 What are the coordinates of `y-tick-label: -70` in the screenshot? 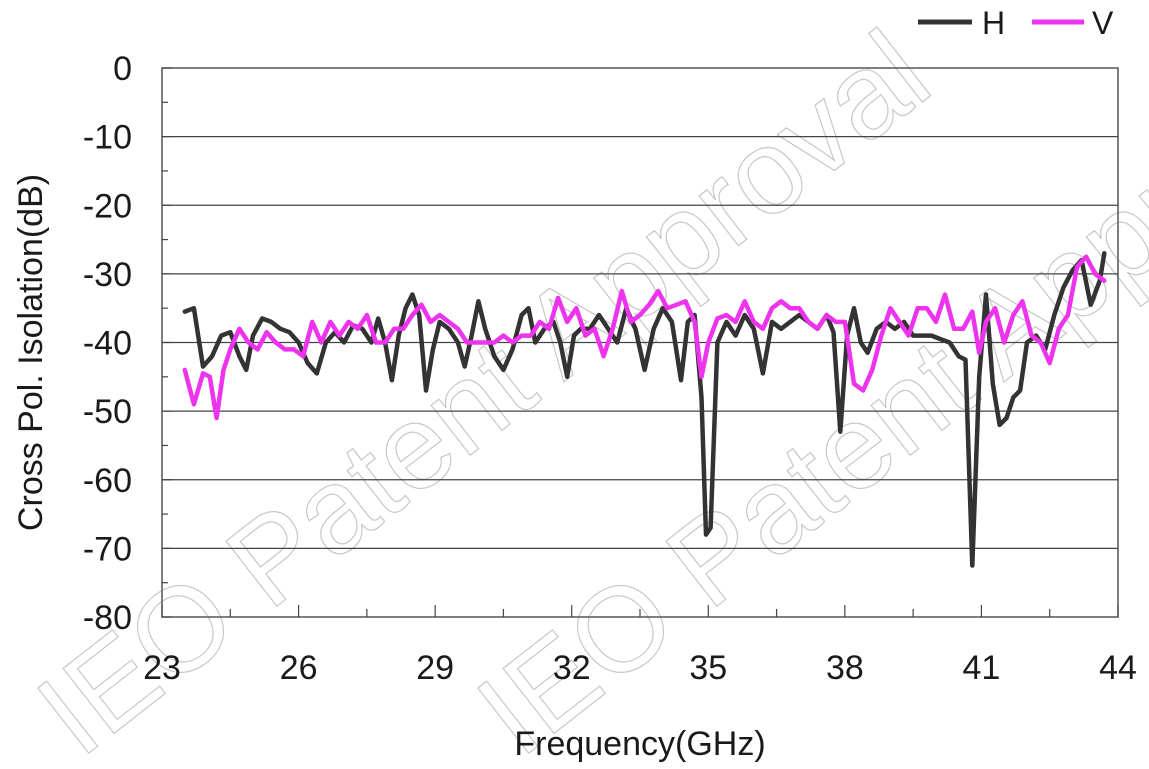 It's located at (107, 549).